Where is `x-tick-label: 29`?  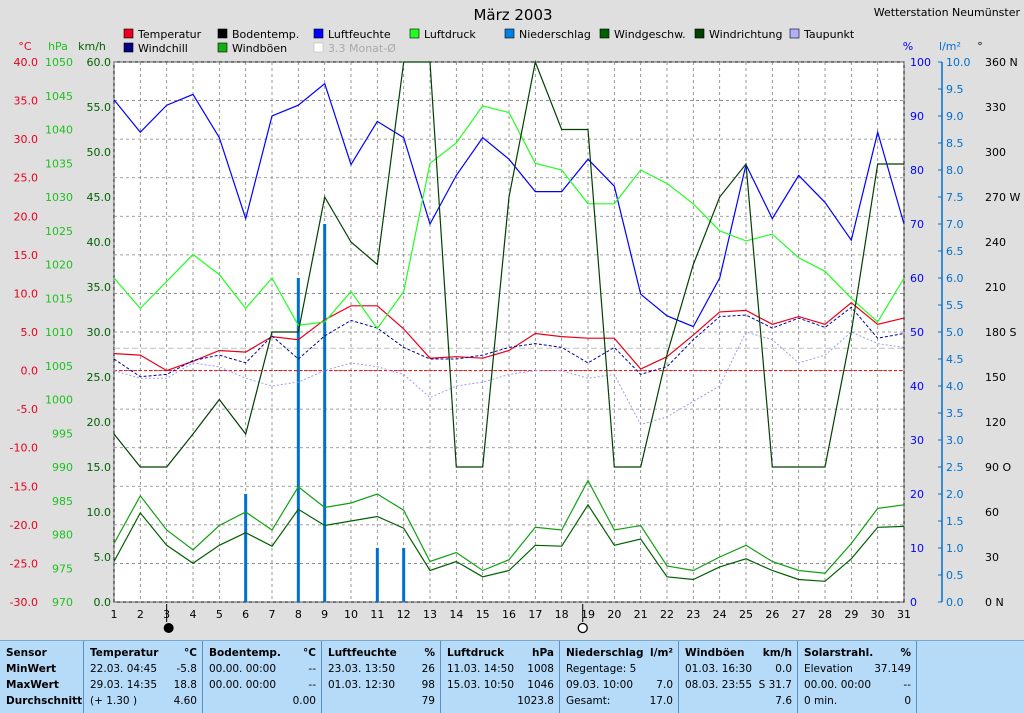 x-tick-label: 29 is located at coordinates (851, 614).